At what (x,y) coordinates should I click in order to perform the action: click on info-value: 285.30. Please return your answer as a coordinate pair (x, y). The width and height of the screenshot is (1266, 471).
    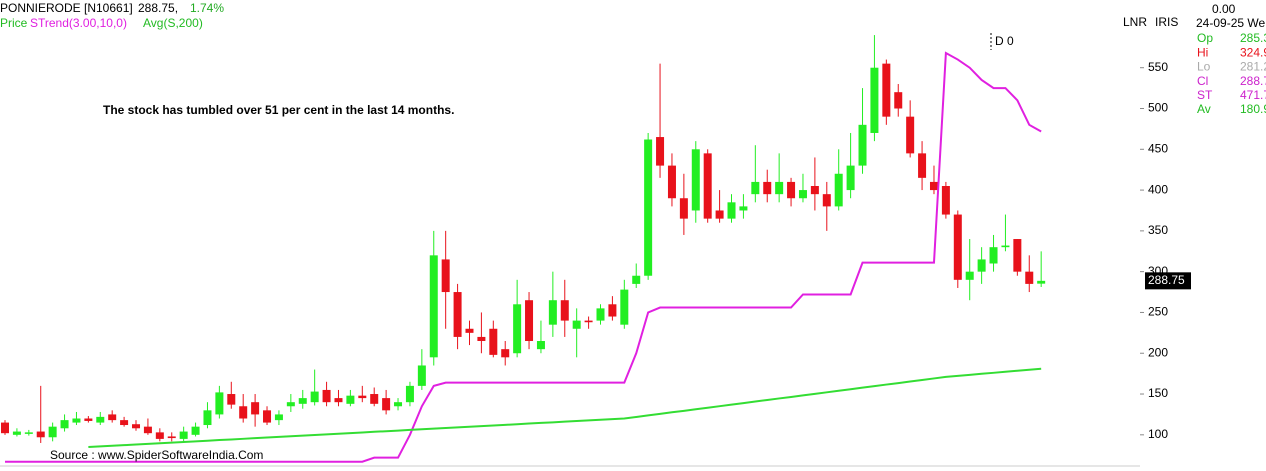
    Looking at the image, I should click on (1253, 38).